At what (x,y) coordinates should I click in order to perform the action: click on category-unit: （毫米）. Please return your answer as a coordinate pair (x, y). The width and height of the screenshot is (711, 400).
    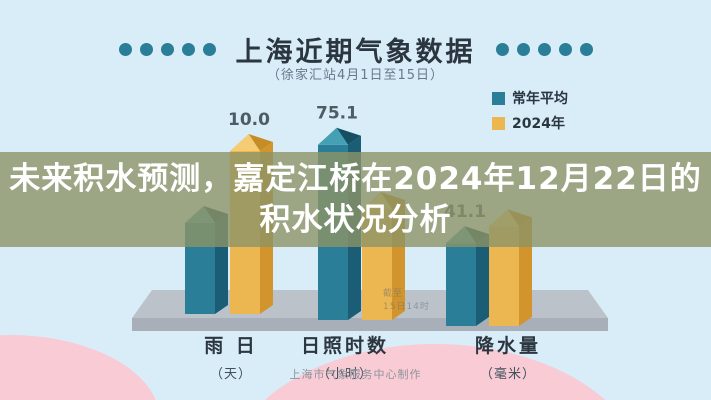
    Looking at the image, I should click on (508, 374).